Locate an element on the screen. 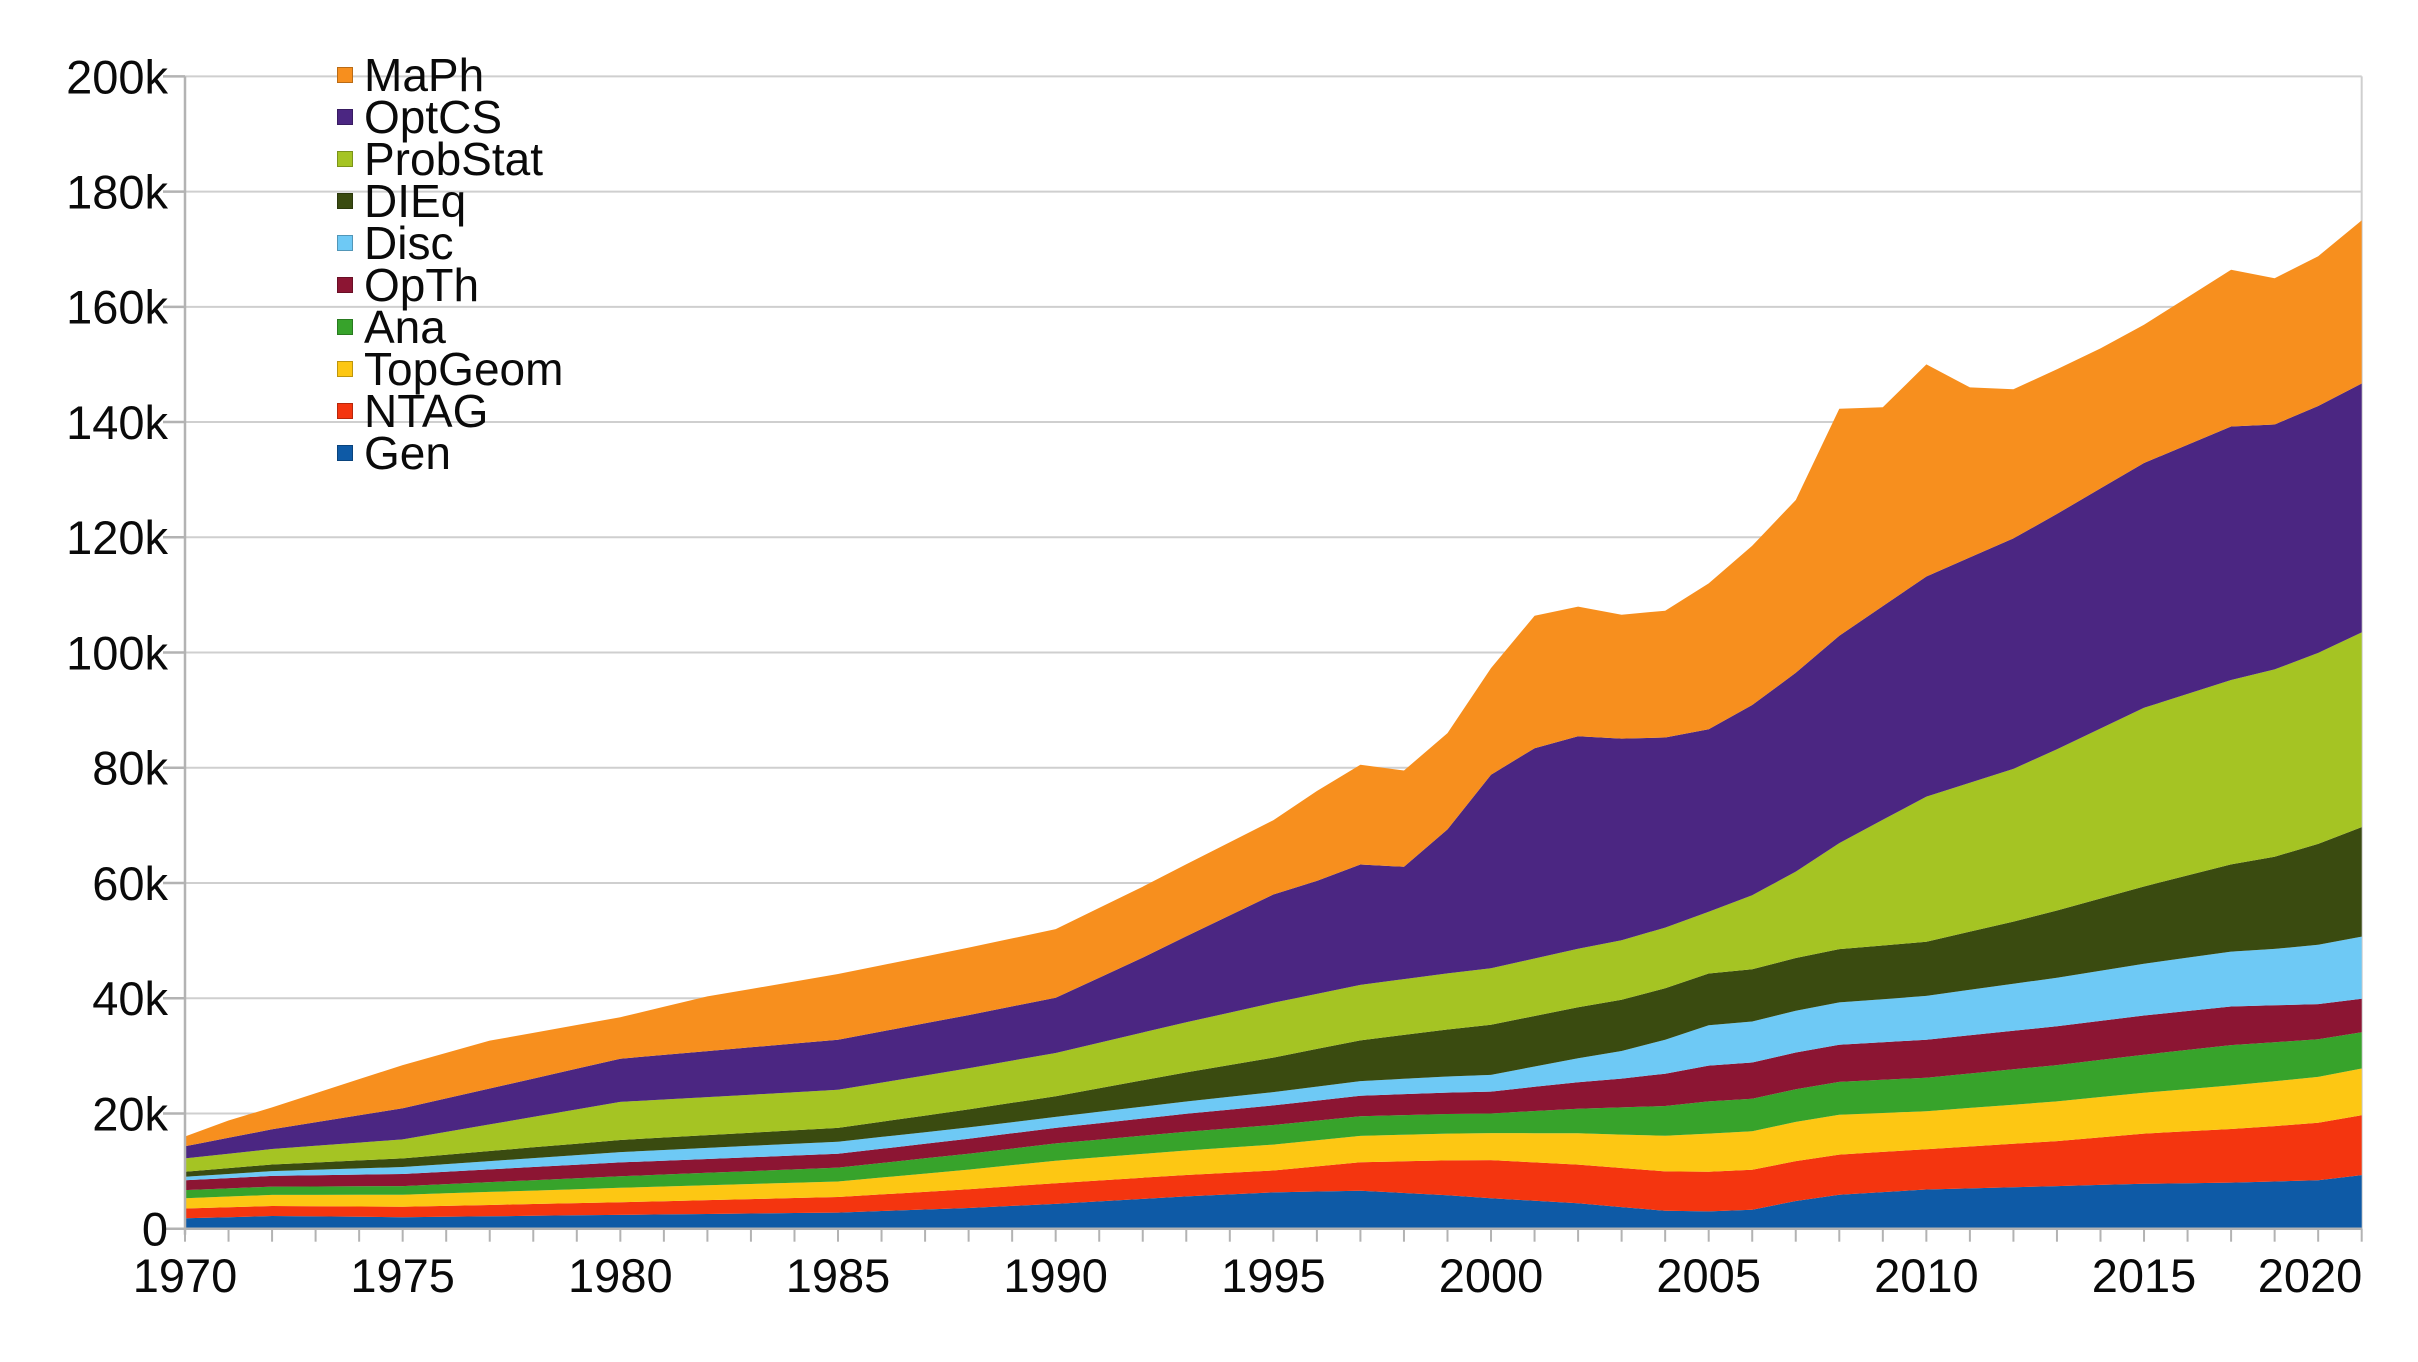  y-axis-label: 140k is located at coordinates (117, 422).